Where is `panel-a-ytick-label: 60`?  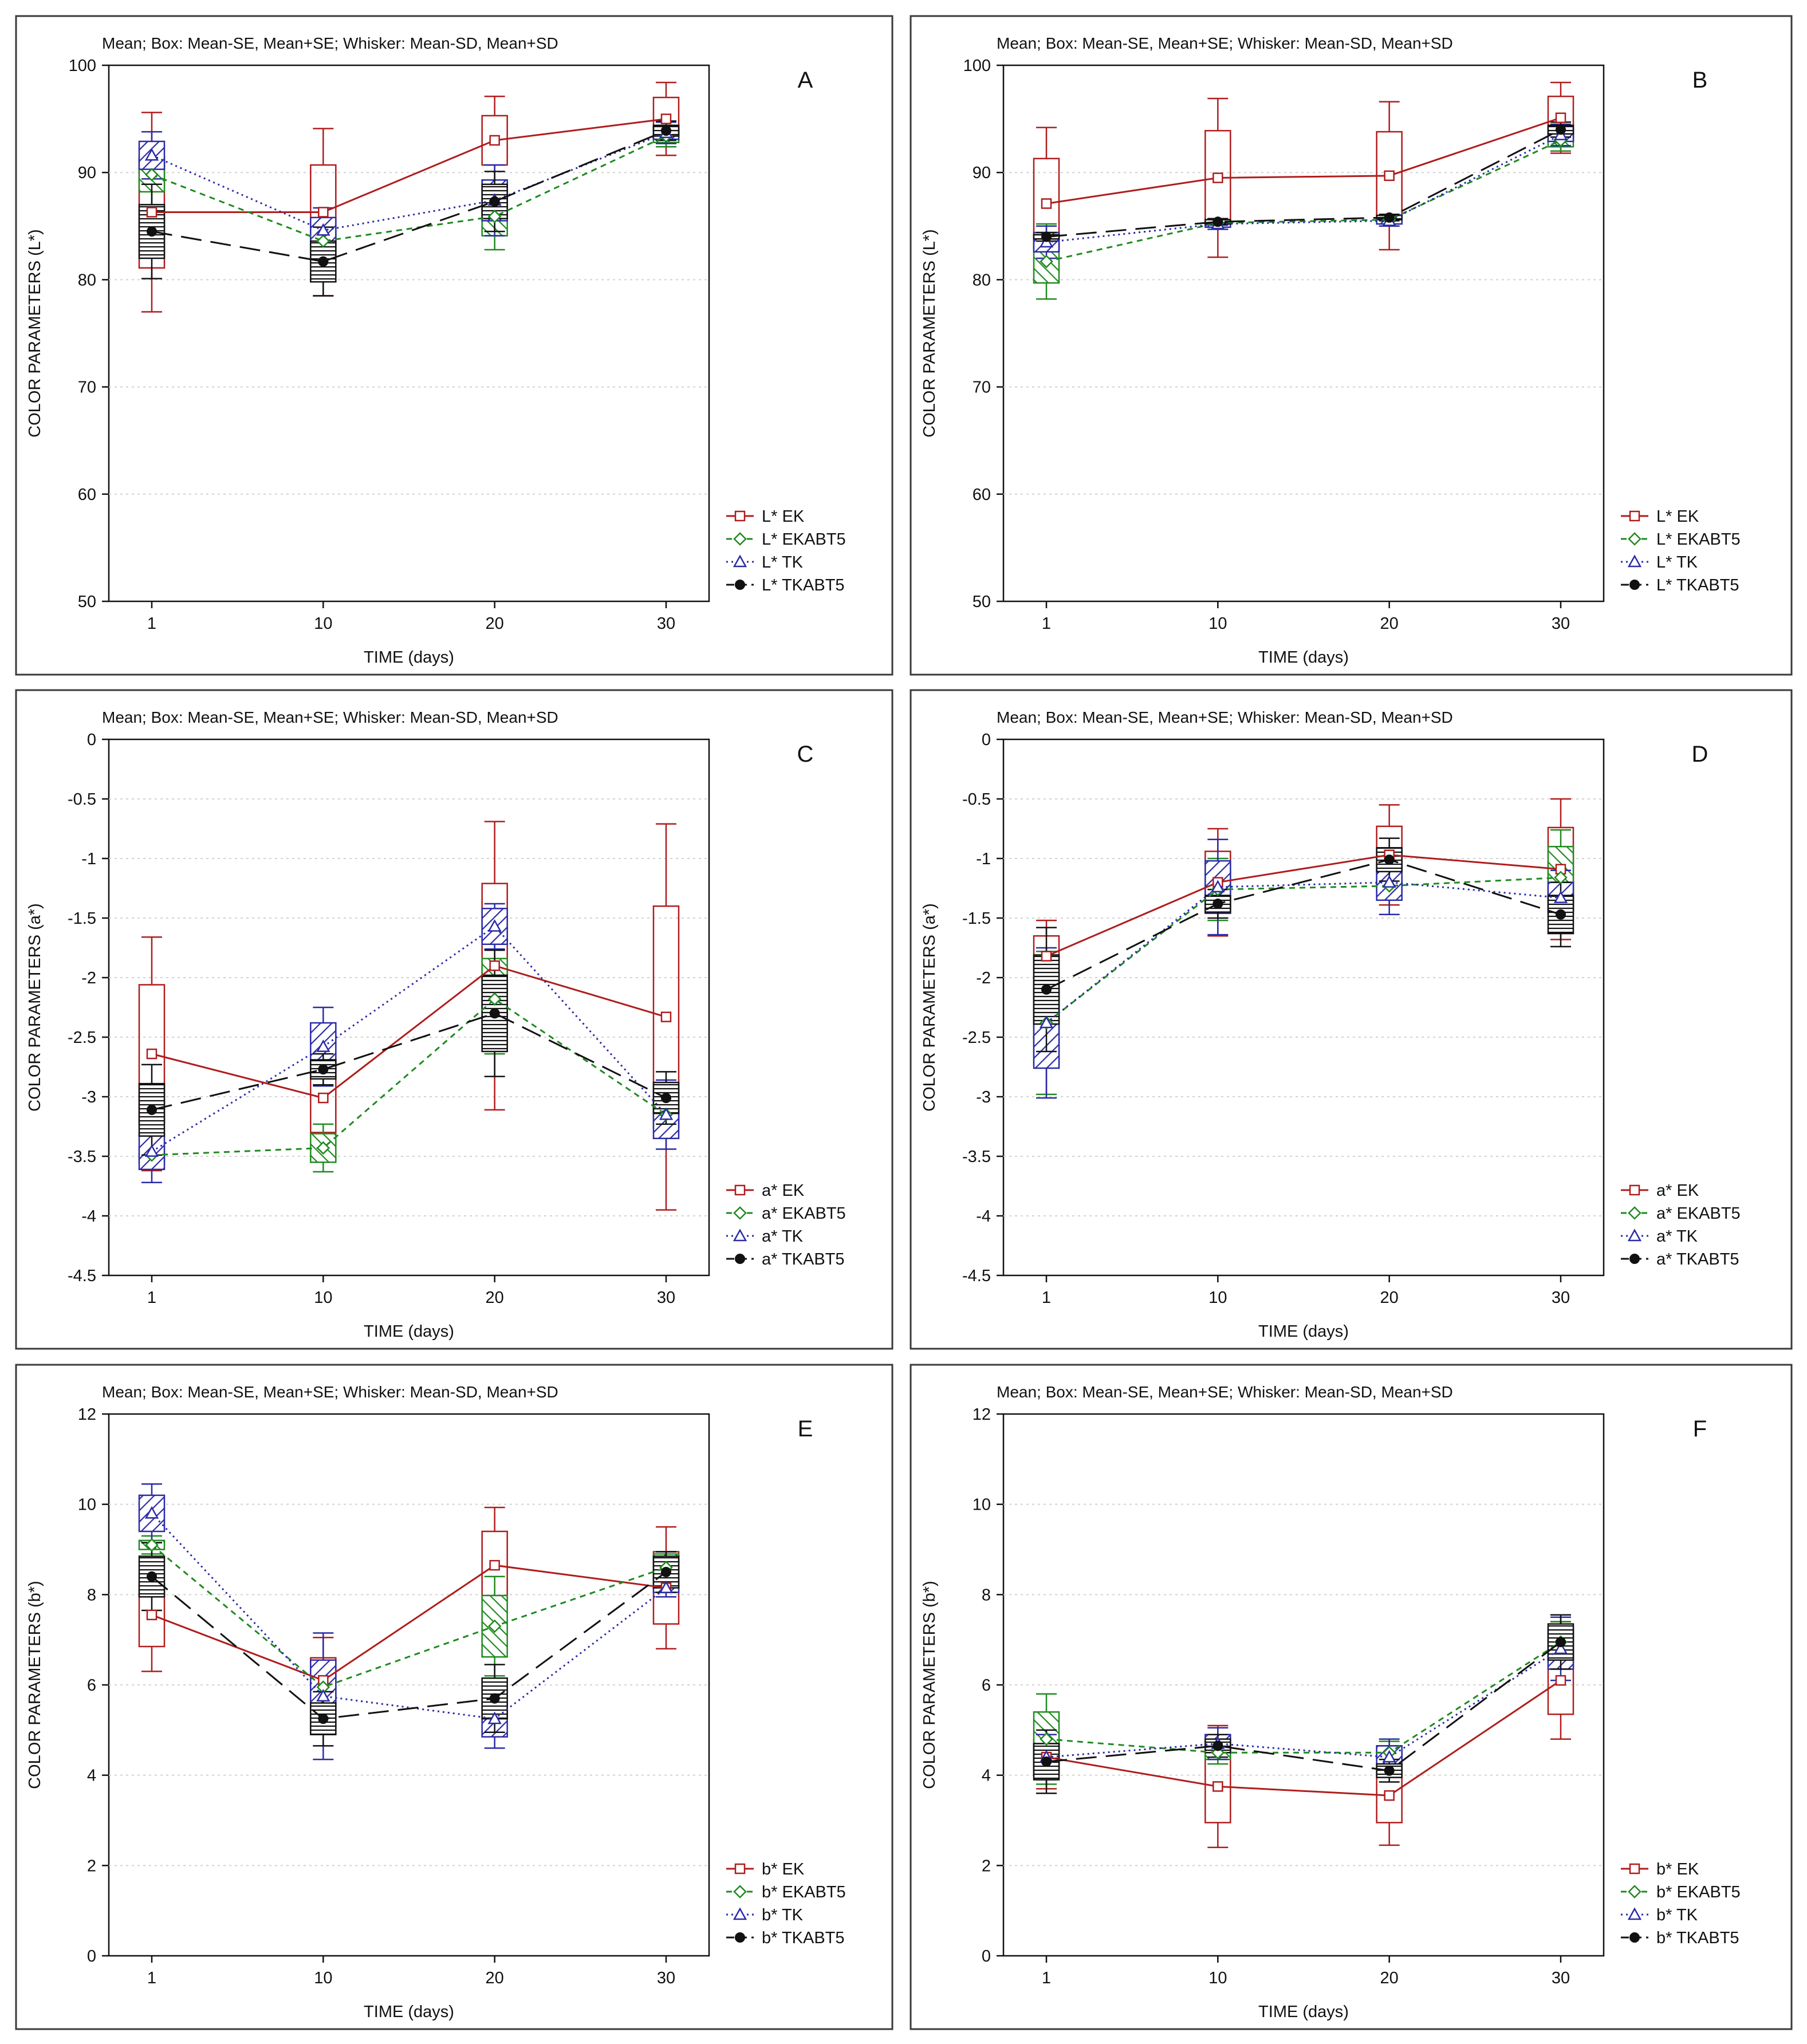 panel-a-ytick-label: 60 is located at coordinates (87, 495).